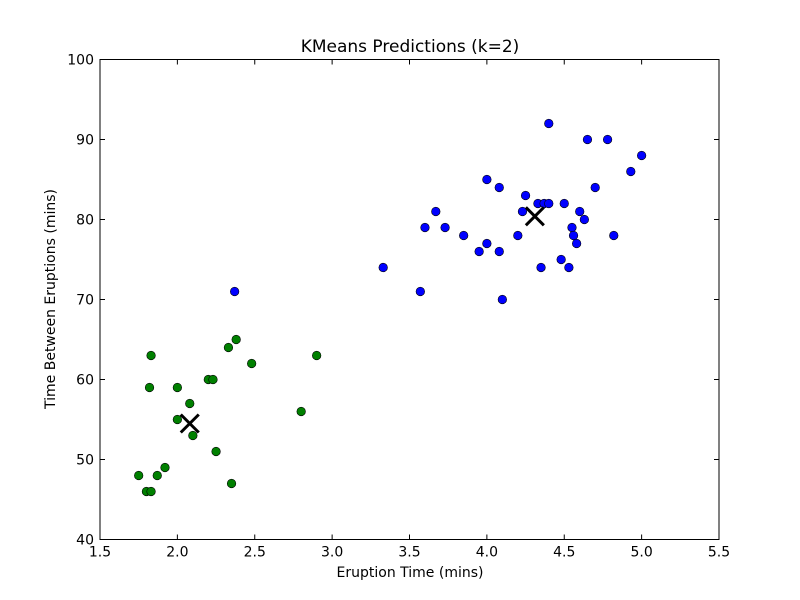 Image resolution: width=800 pixels, height=600 pixels. What do you see at coordinates (80, 61) in the screenshot?
I see `y-tick-label: 100` at bounding box center [80, 61].